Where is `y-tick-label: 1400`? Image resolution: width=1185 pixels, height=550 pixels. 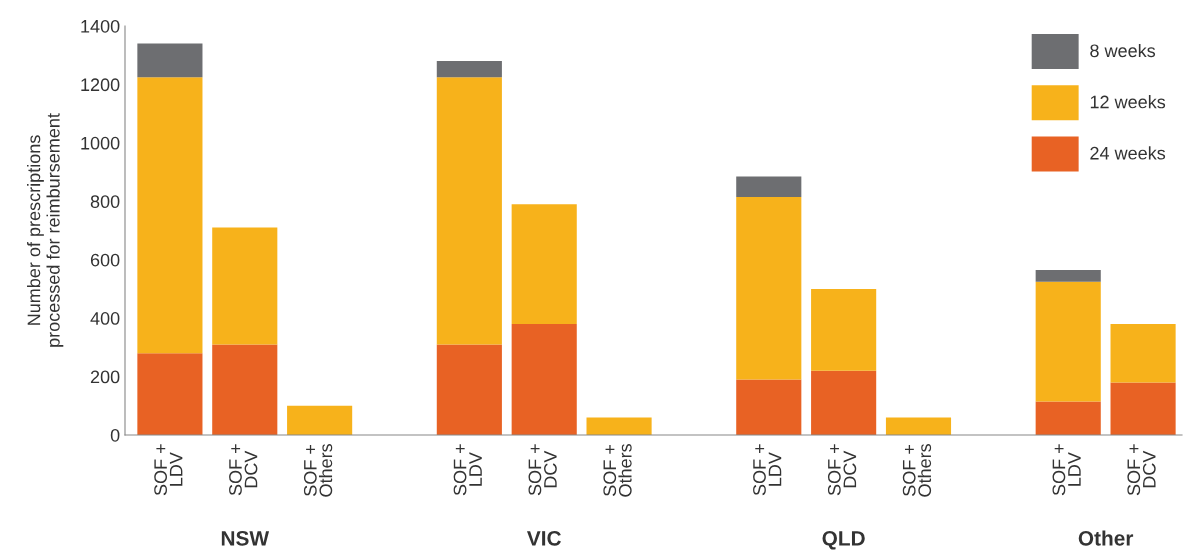
y-tick-label: 1400 is located at coordinates (100, 26).